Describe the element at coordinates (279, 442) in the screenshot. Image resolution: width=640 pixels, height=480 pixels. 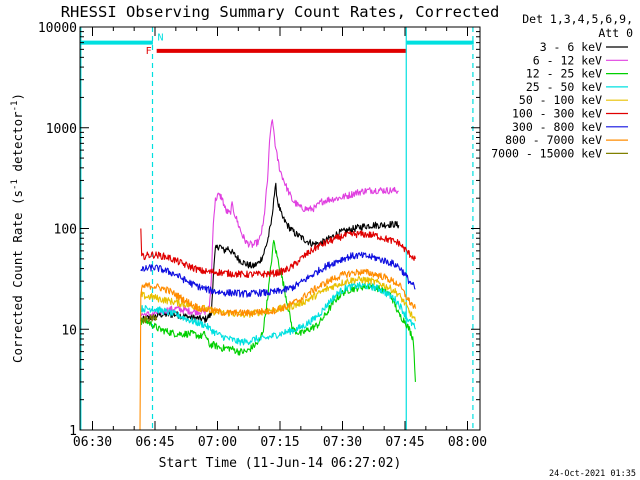
I see `x-tick-label: 07:15` at that location.